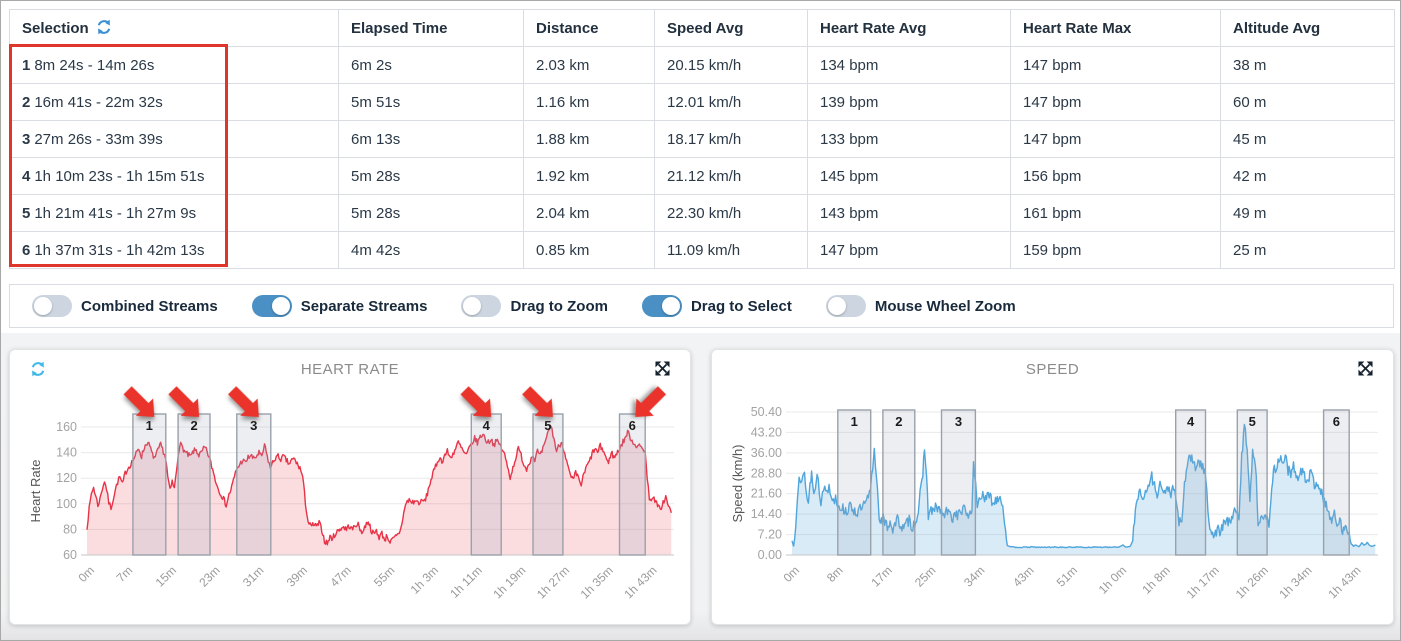 This screenshot has width=1401, height=641. What do you see at coordinates (340, 576) in the screenshot?
I see `x-tick-label: 47m` at bounding box center [340, 576].